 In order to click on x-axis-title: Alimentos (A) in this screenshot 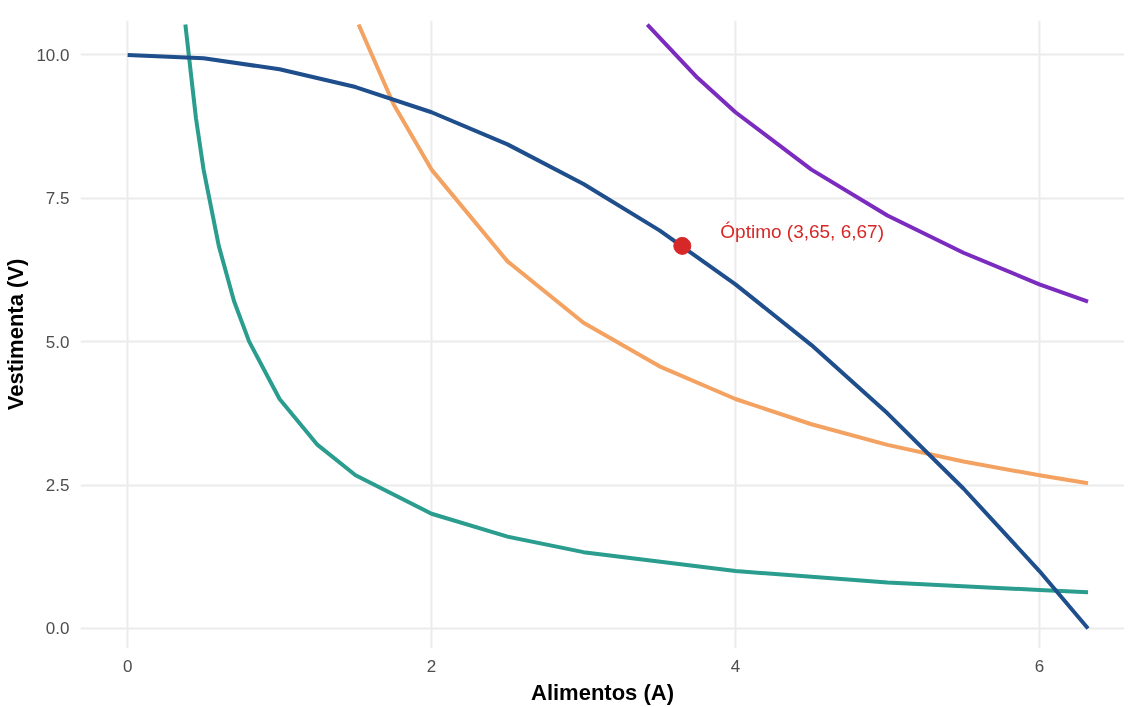, I will do `click(602, 692)`.